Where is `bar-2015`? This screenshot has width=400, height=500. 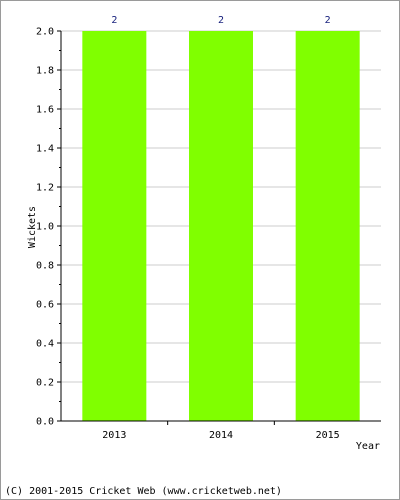
bar-2015 is located at coordinates (327, 226).